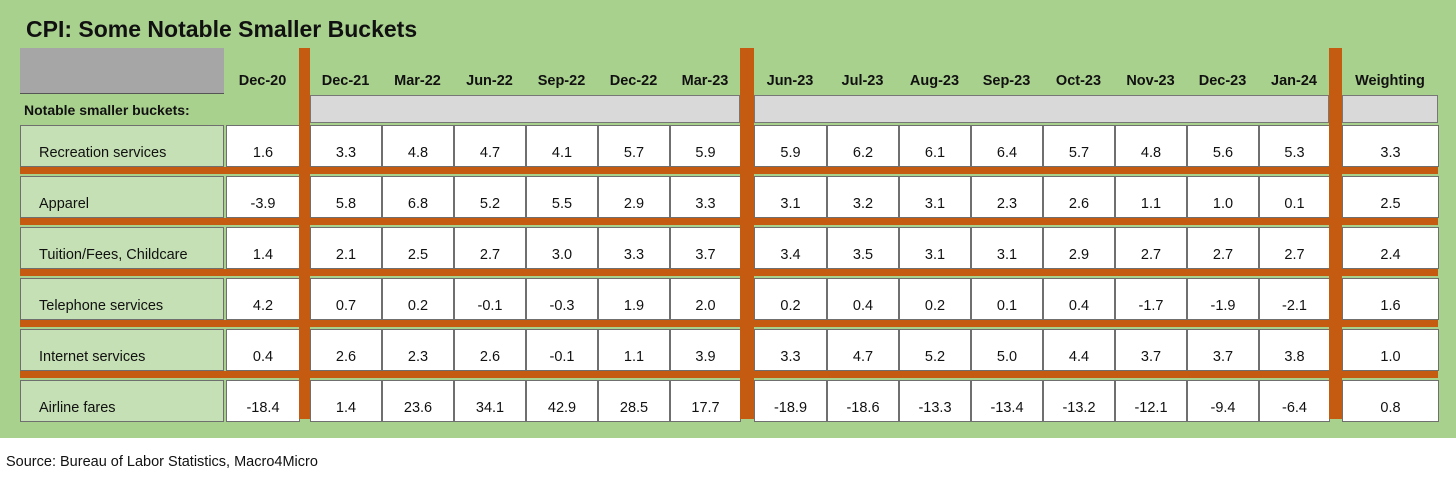  What do you see at coordinates (562, 146) in the screenshot?
I see `data-cell: 4.1` at bounding box center [562, 146].